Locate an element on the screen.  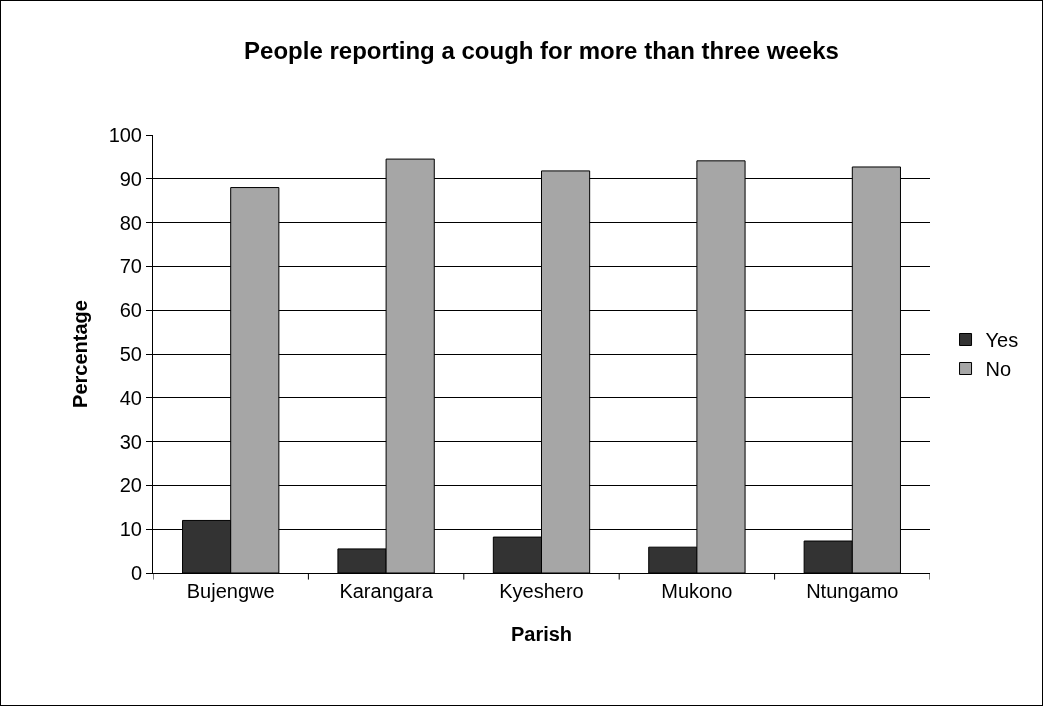
y-tick-label: 50 is located at coordinates (130, 354).